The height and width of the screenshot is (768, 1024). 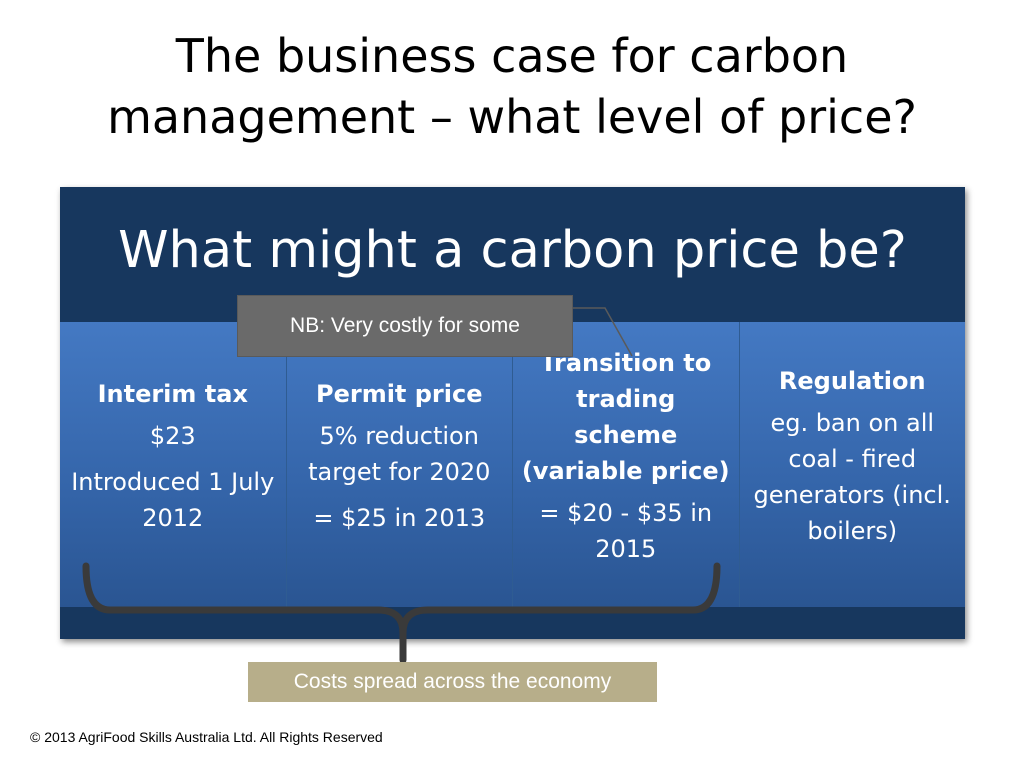 I want to click on panel-heading: What might a carbon price be?, so click(x=512, y=250).